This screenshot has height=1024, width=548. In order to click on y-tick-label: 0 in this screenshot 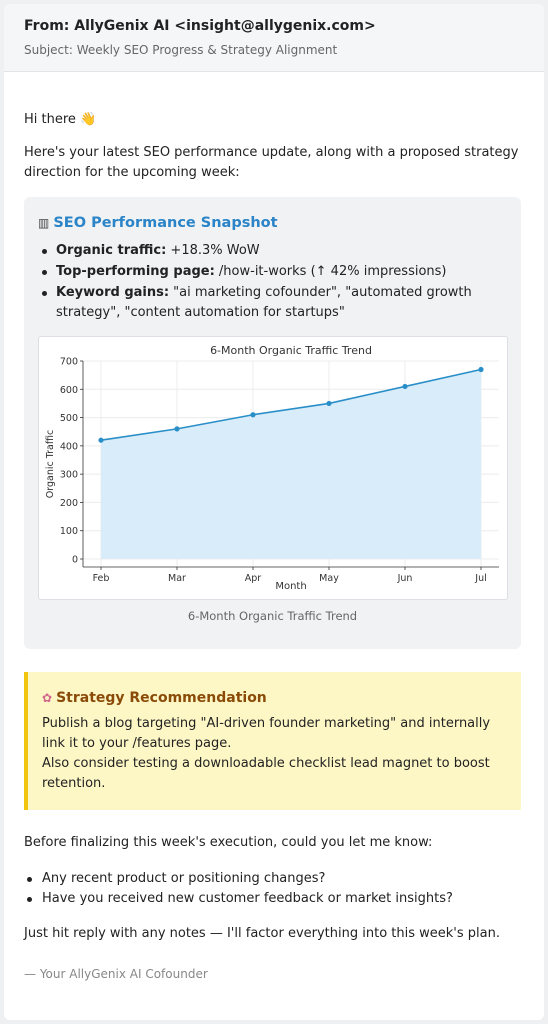, I will do `click(75, 560)`.